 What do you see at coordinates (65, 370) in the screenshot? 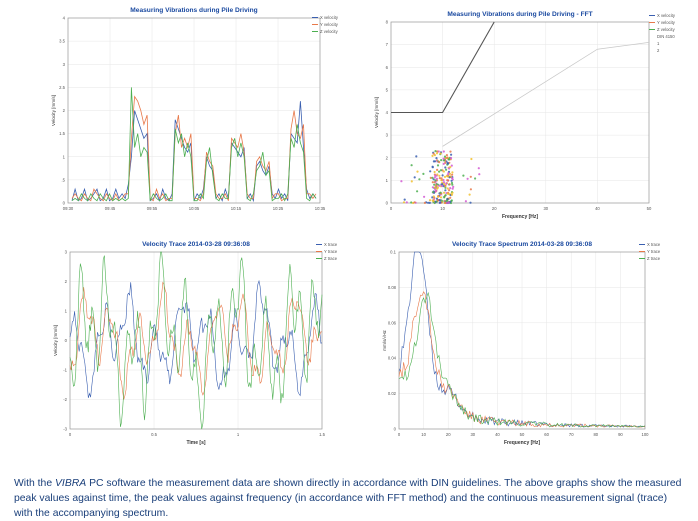
I see `y-tick-label: -1` at bounding box center [65, 370].